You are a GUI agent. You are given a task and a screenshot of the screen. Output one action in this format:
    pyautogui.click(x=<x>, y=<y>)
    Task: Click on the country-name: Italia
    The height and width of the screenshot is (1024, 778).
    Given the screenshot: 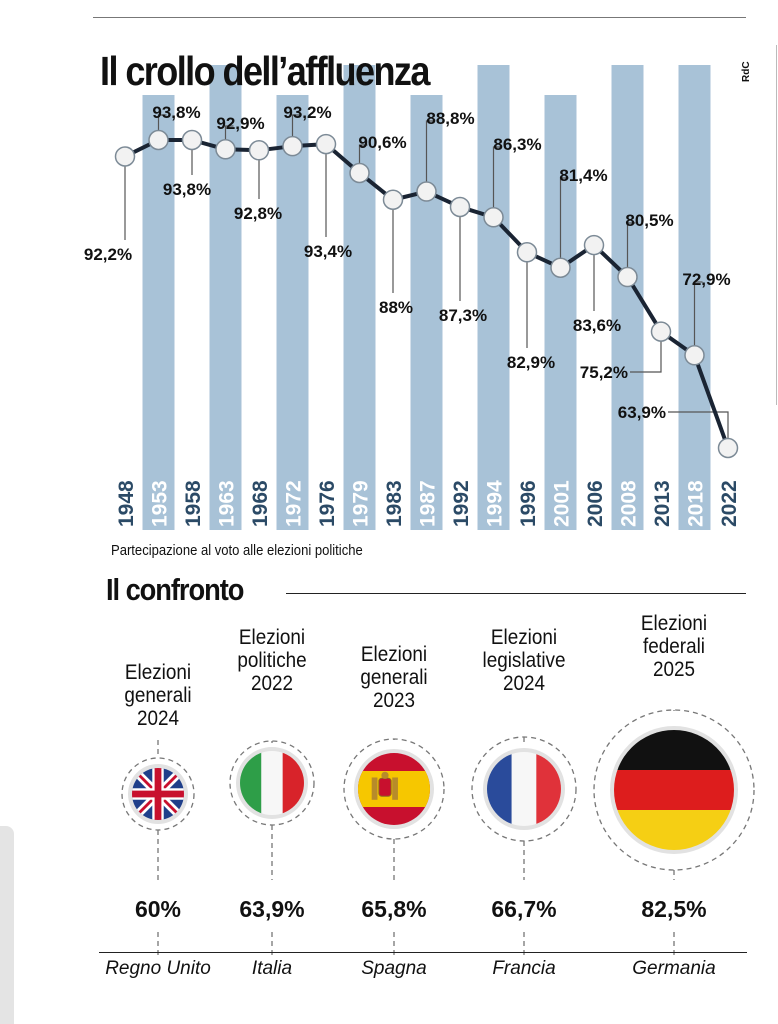 What is the action you would take?
    pyautogui.click(x=272, y=968)
    